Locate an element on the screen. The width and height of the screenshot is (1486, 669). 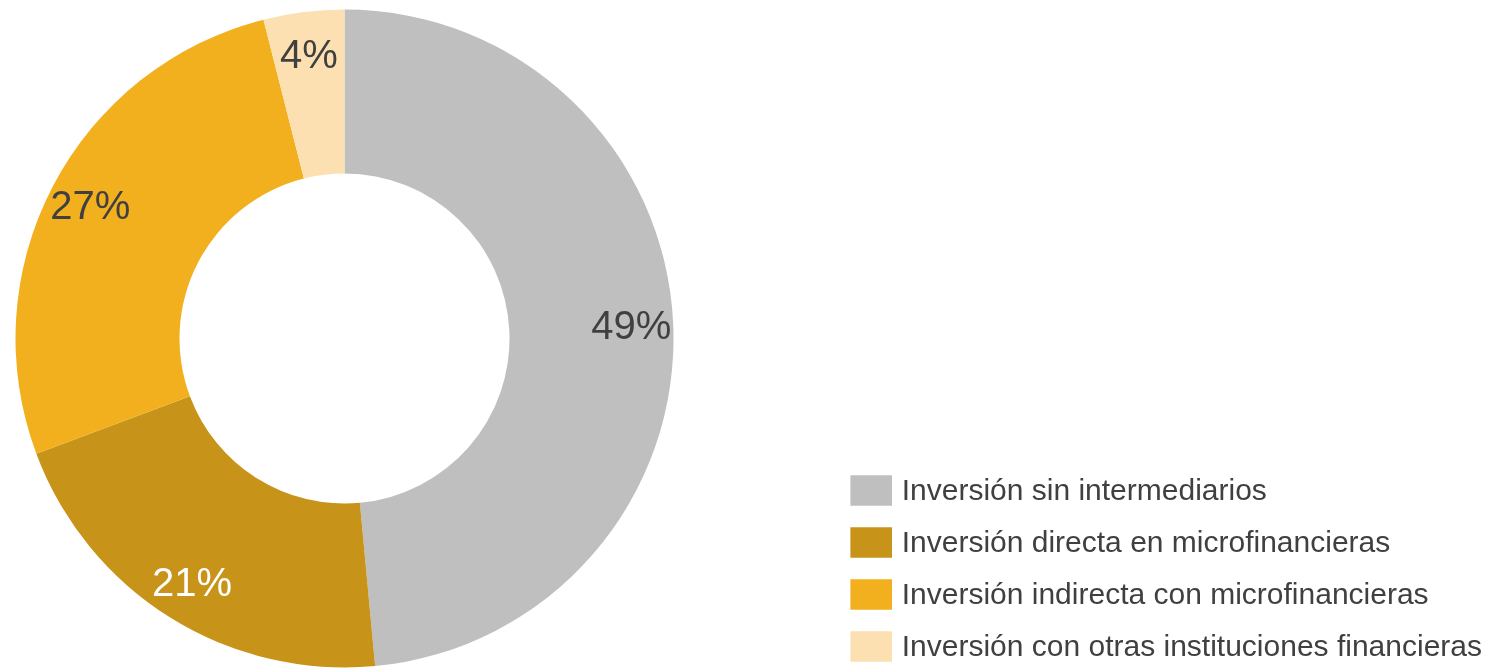
data-label: 4% is located at coordinates (308, 53).